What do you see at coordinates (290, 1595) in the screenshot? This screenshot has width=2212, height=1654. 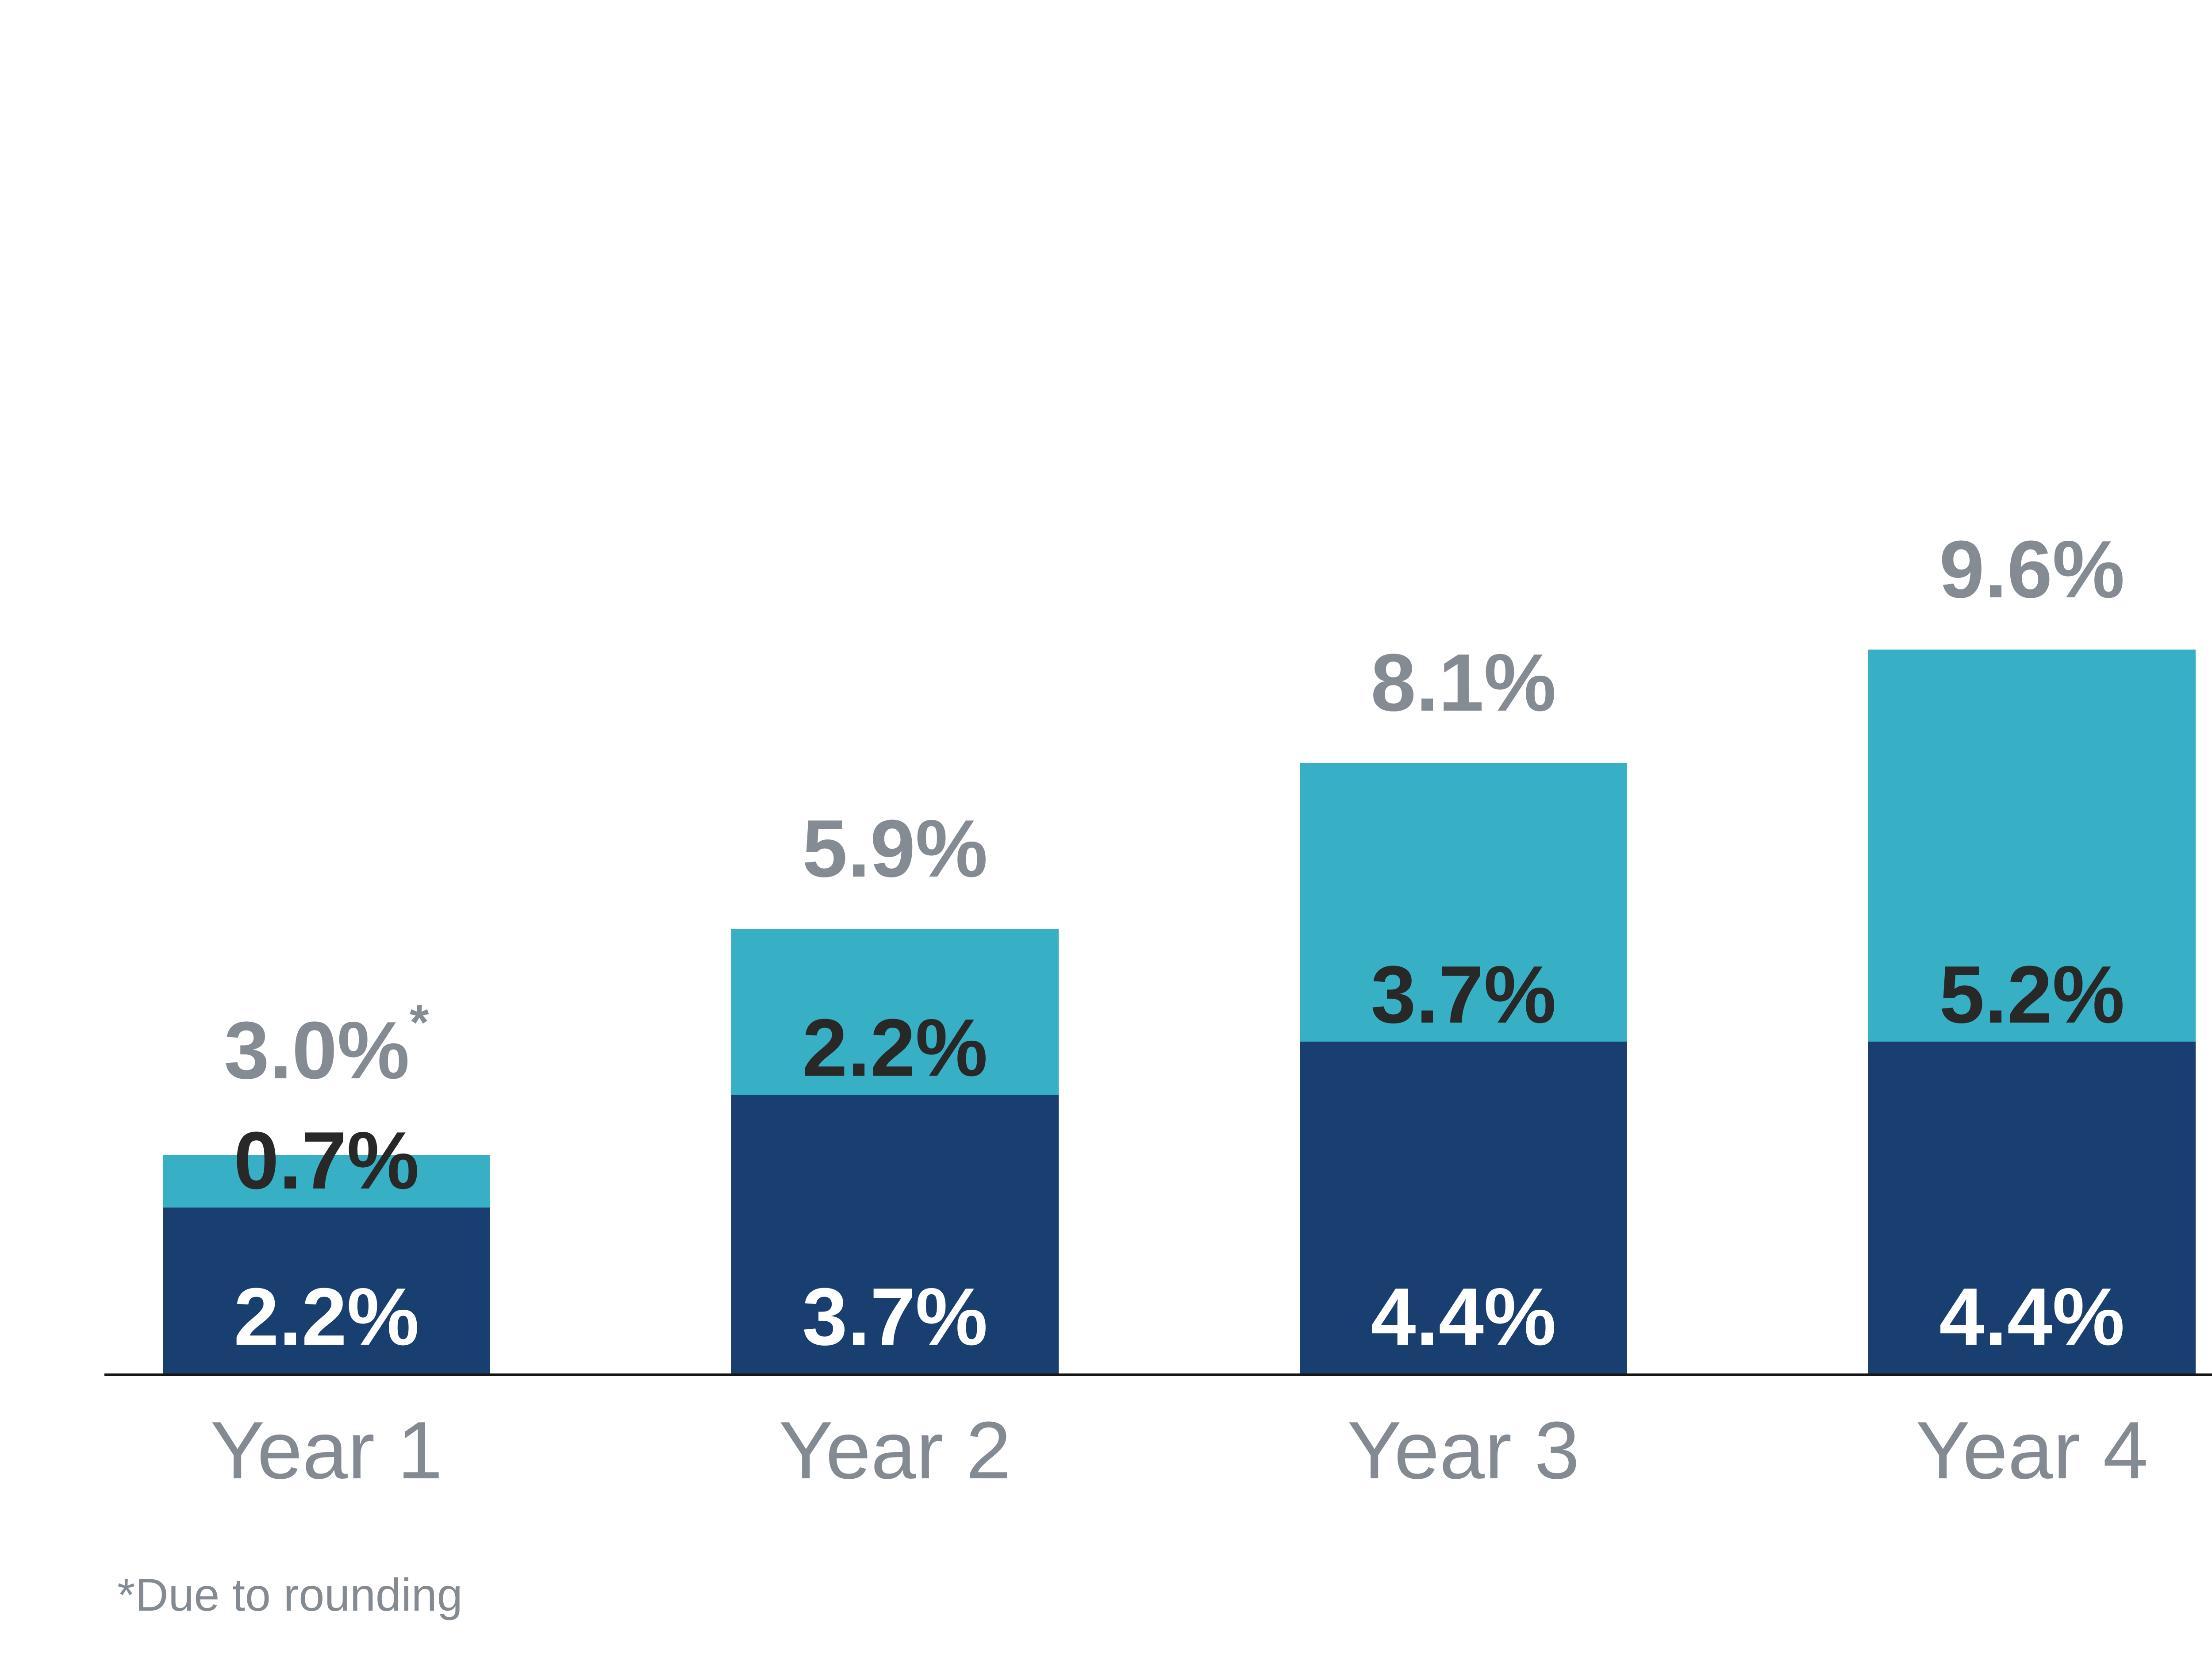 I see `rounding-footnote: *Due to rounding` at bounding box center [290, 1595].